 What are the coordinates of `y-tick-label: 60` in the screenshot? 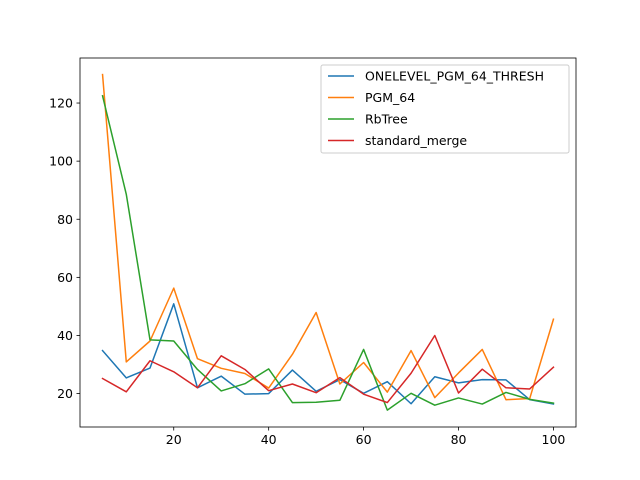 It's located at (65, 277).